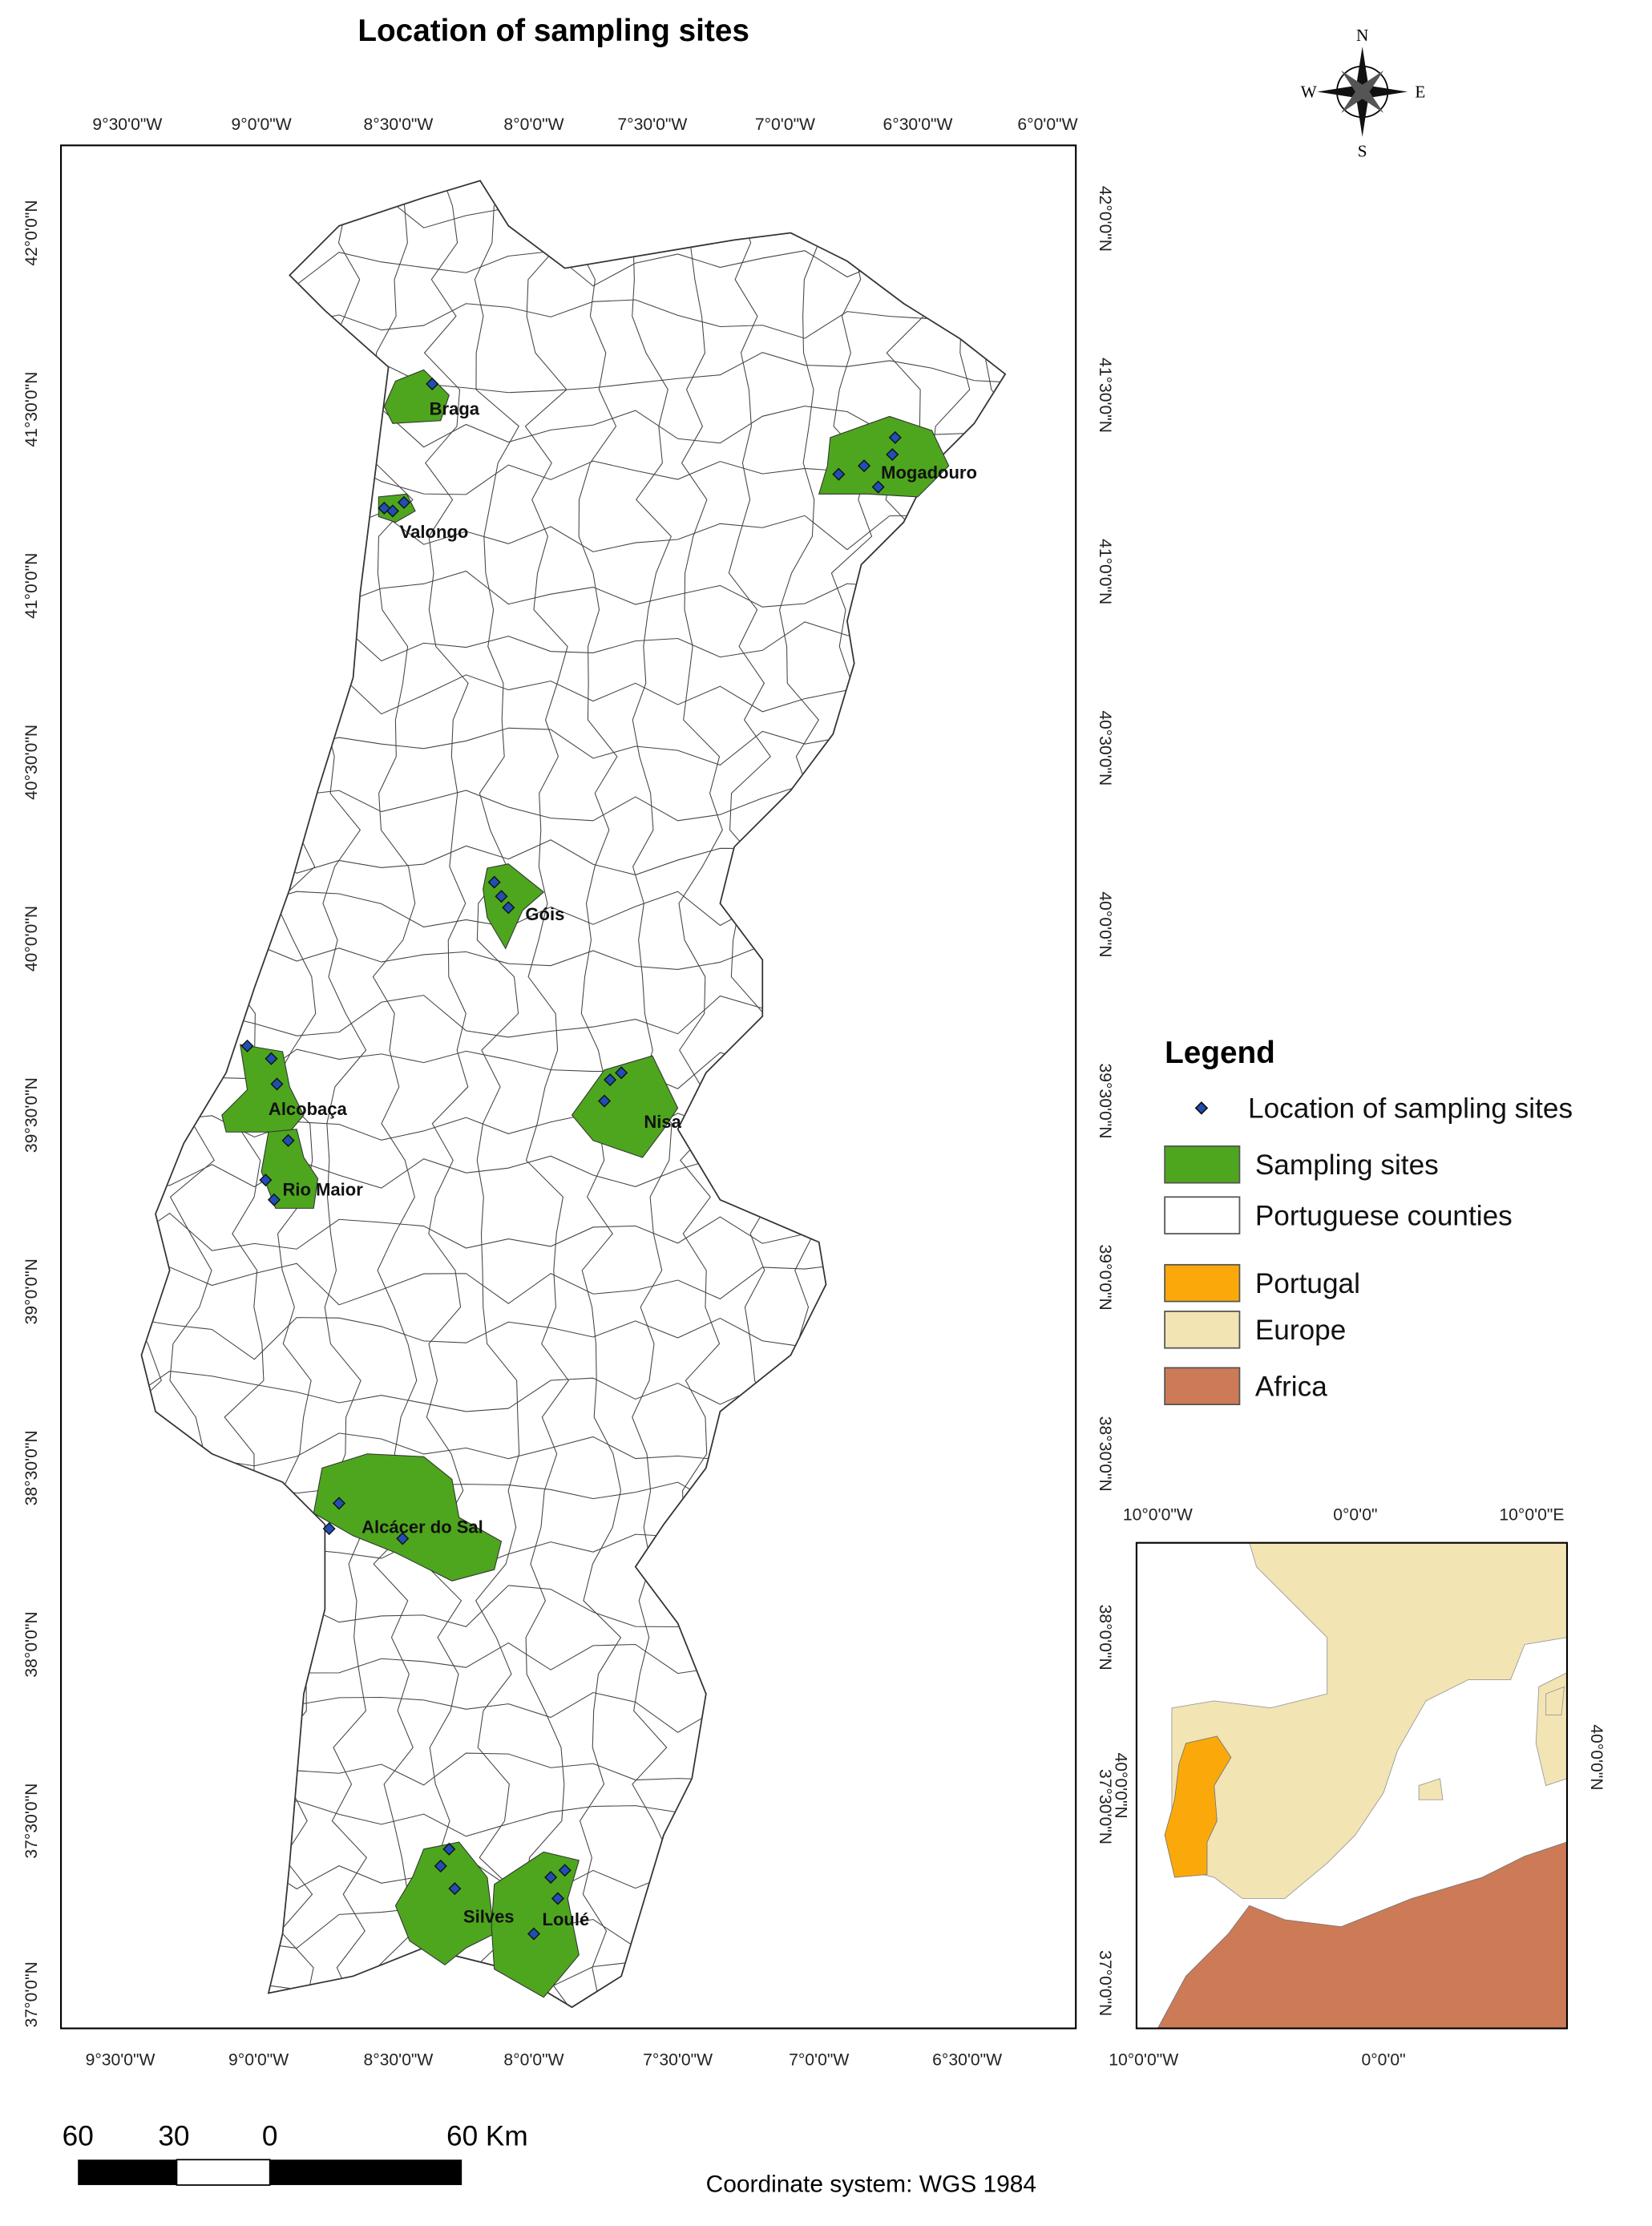  I want to click on map-title: Location of sampling sites, so click(553, 31).